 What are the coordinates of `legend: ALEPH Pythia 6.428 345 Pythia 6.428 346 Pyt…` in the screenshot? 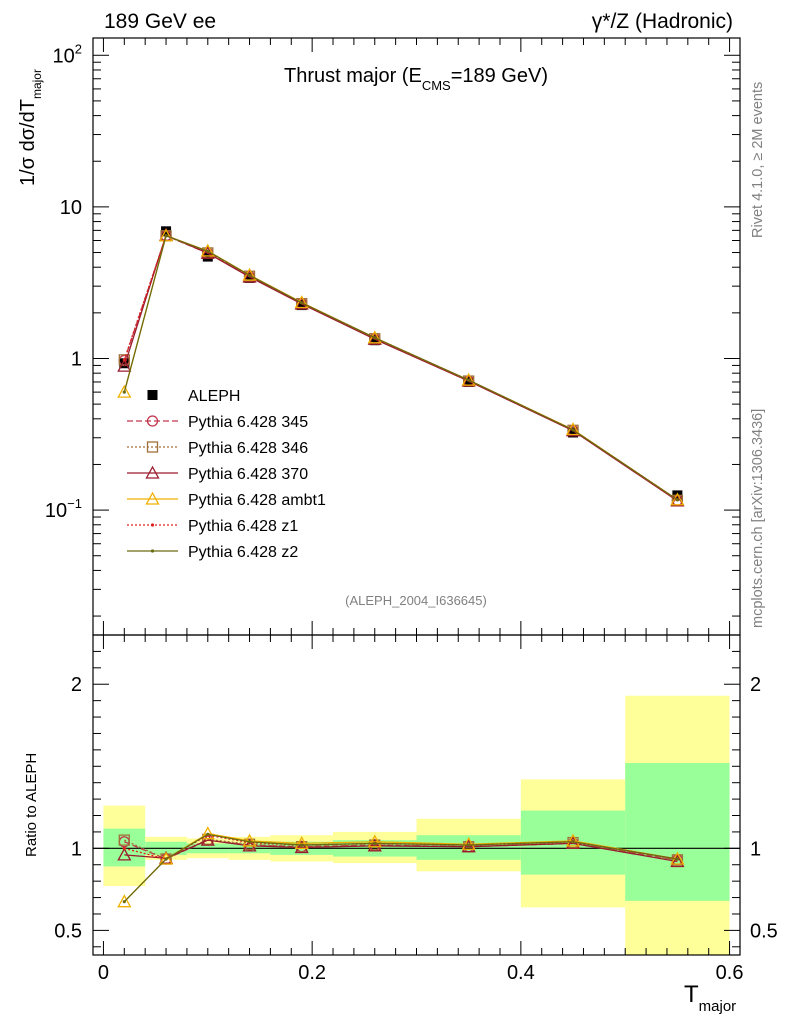 It's located at (226, 474).